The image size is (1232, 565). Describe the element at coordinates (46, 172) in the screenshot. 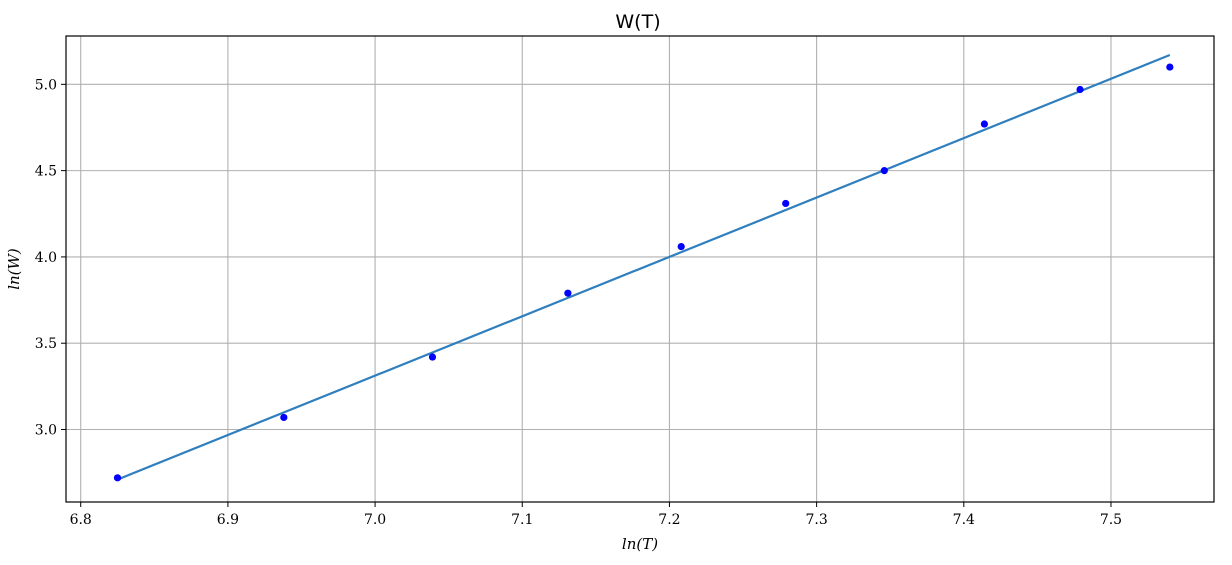

I see `y-tick-label: 4.5` at that location.